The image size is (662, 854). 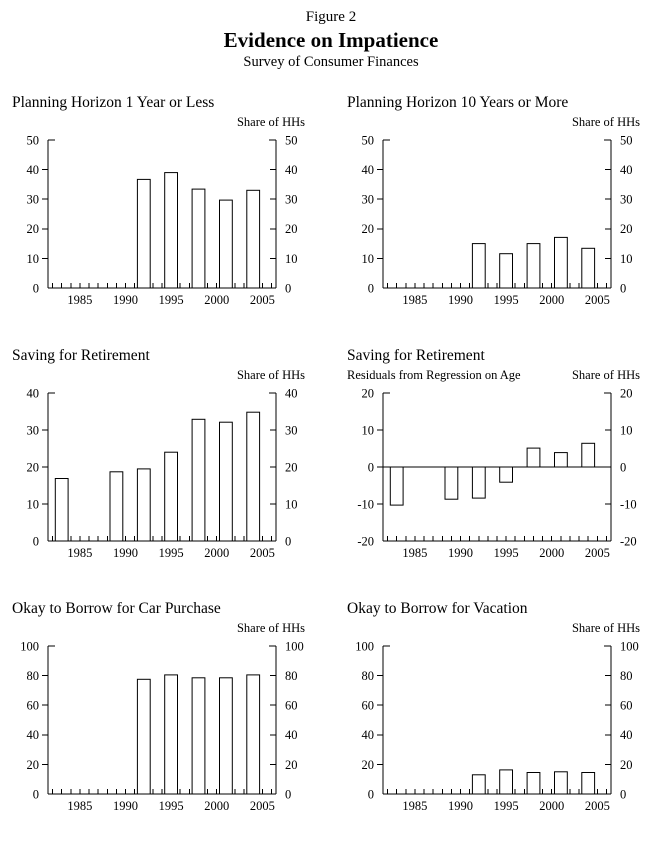 I want to click on figure-subtitle: Survey of Consumer Finances, so click(x=331, y=62).